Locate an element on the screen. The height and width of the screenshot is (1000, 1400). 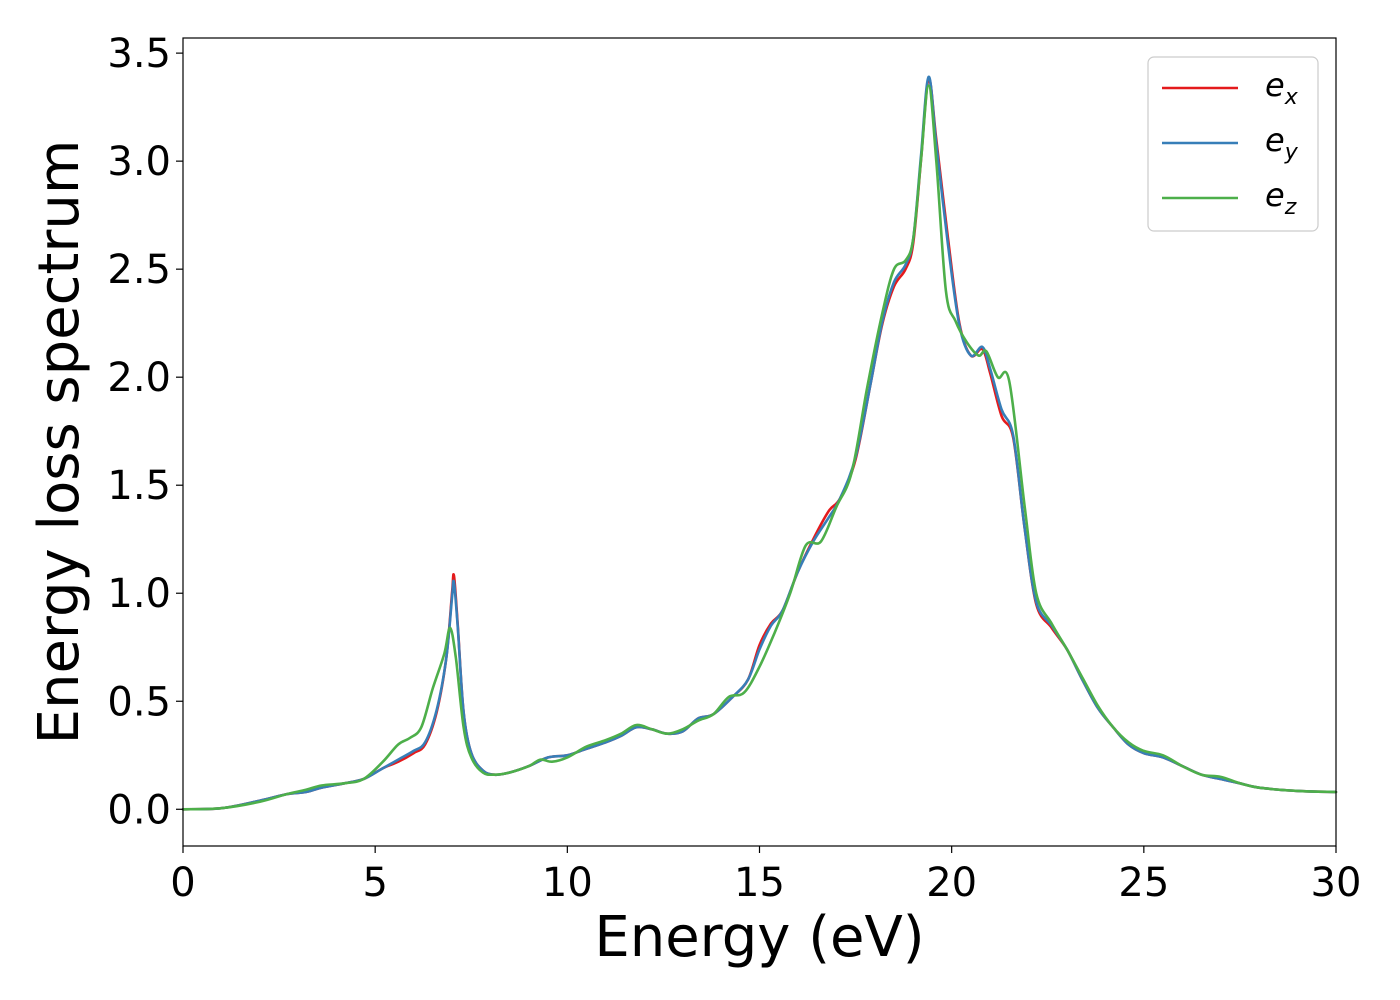
y-axis: 0.0 0.5 1.0 1.5 2.0 2.5 3.0 3.5 is located at coordinates (145, 432).